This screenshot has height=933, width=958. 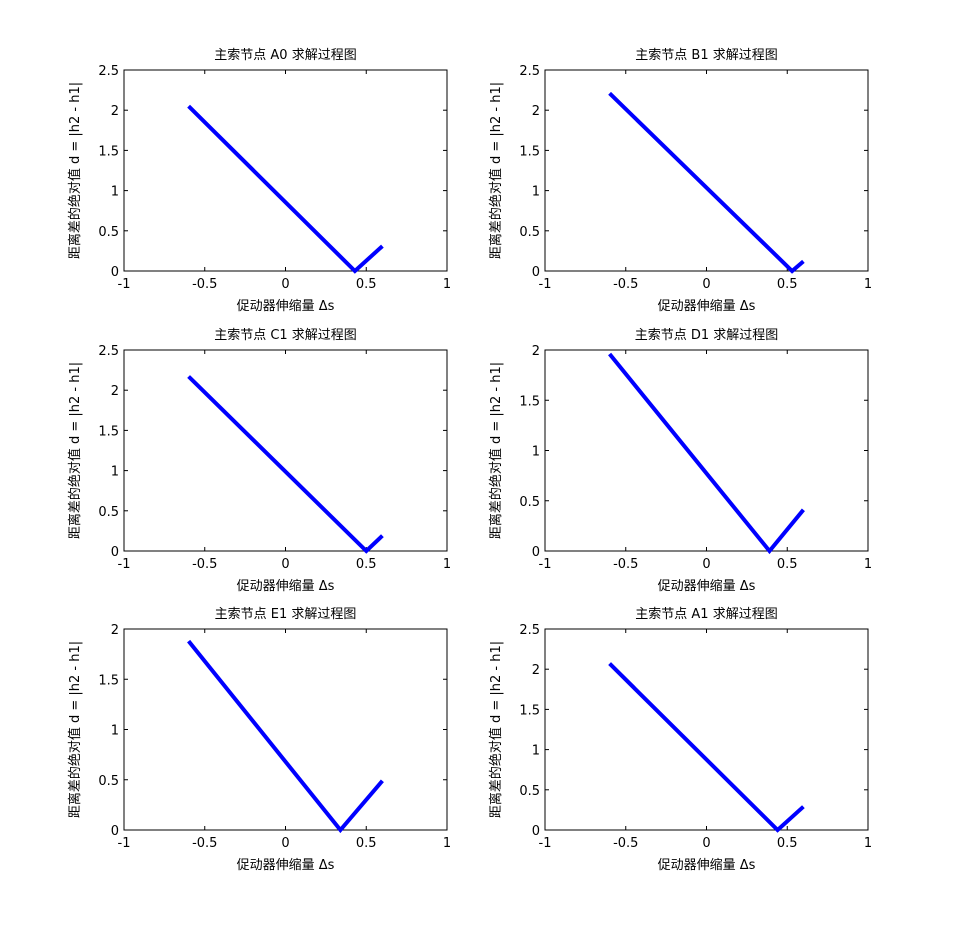 What do you see at coordinates (707, 335) in the screenshot?
I see `plot-title: 主索节点 D1 求解过程图` at bounding box center [707, 335].